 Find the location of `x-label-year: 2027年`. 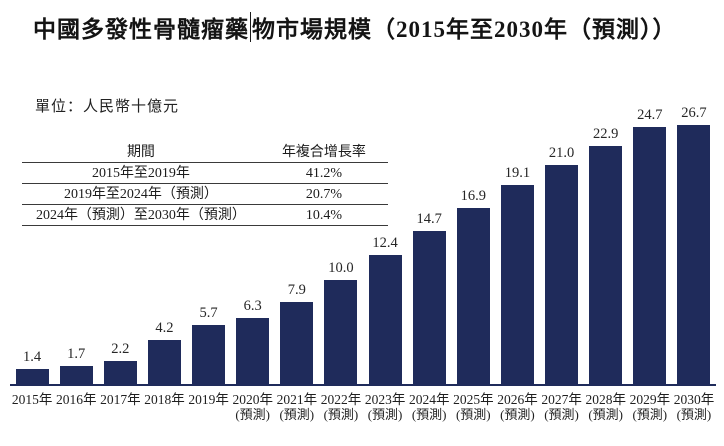

x-label-year: 2027年 is located at coordinates (561, 399).